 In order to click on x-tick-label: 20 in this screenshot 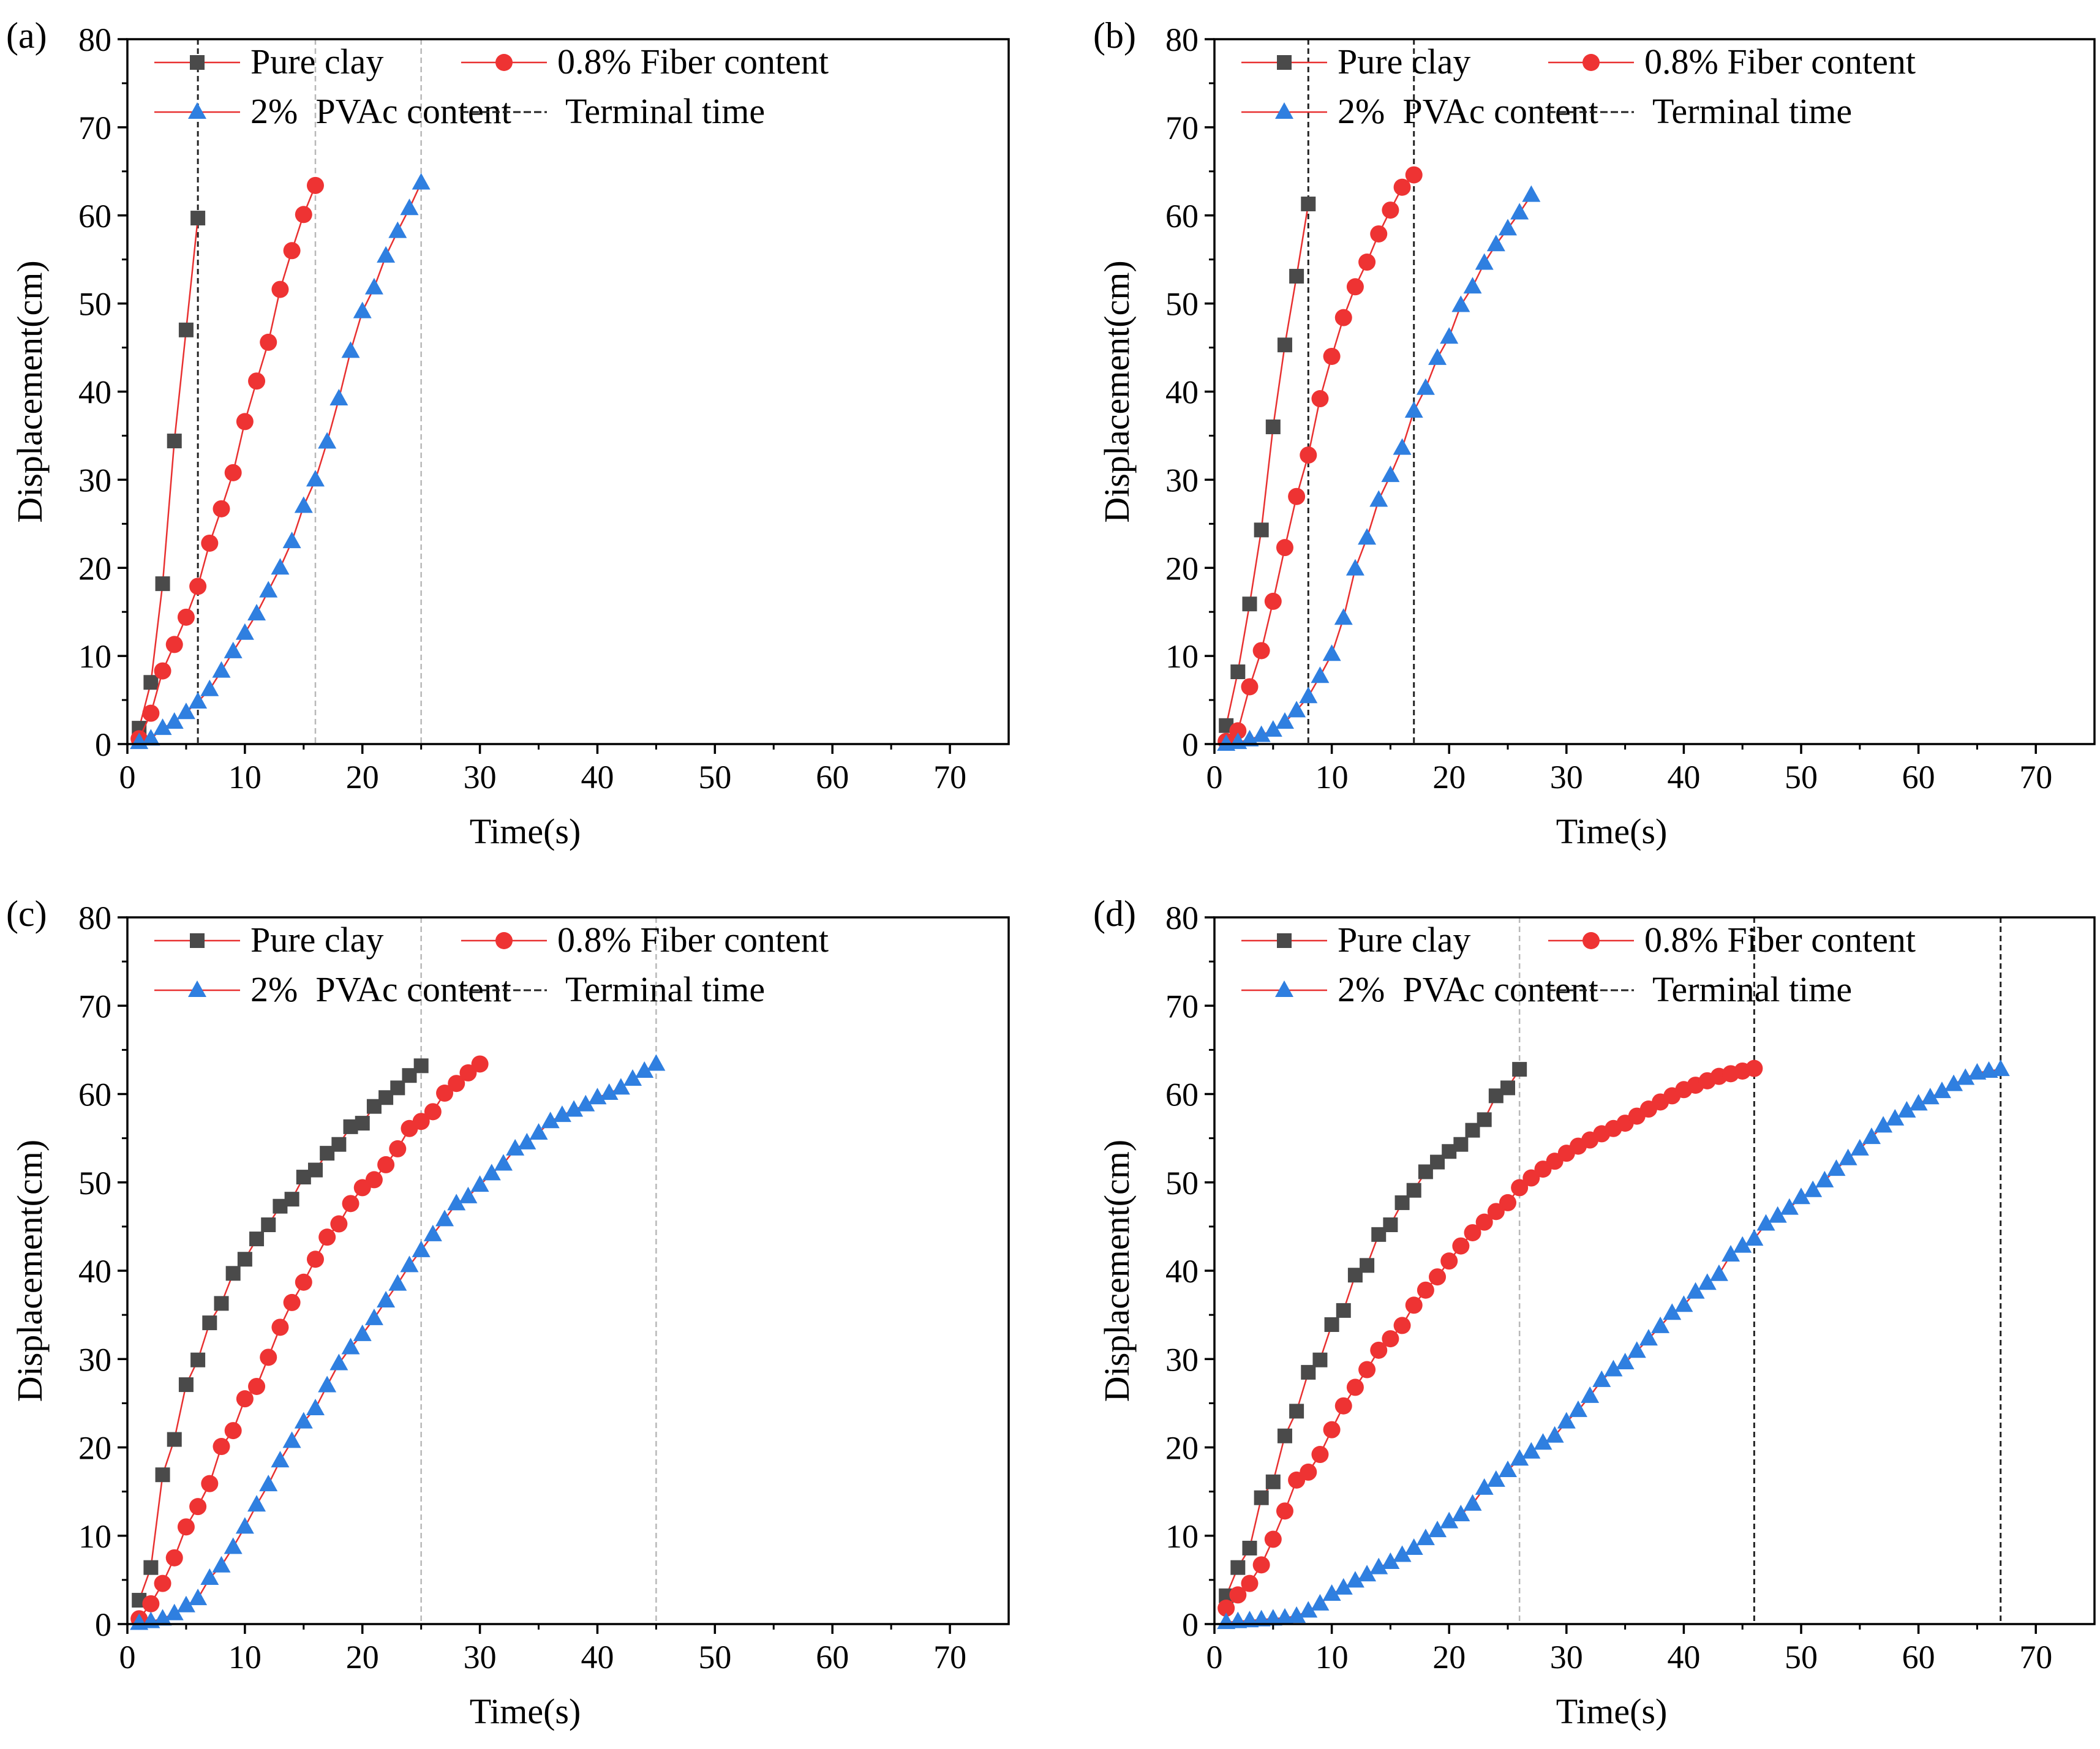, I will do `click(1449, 778)`.